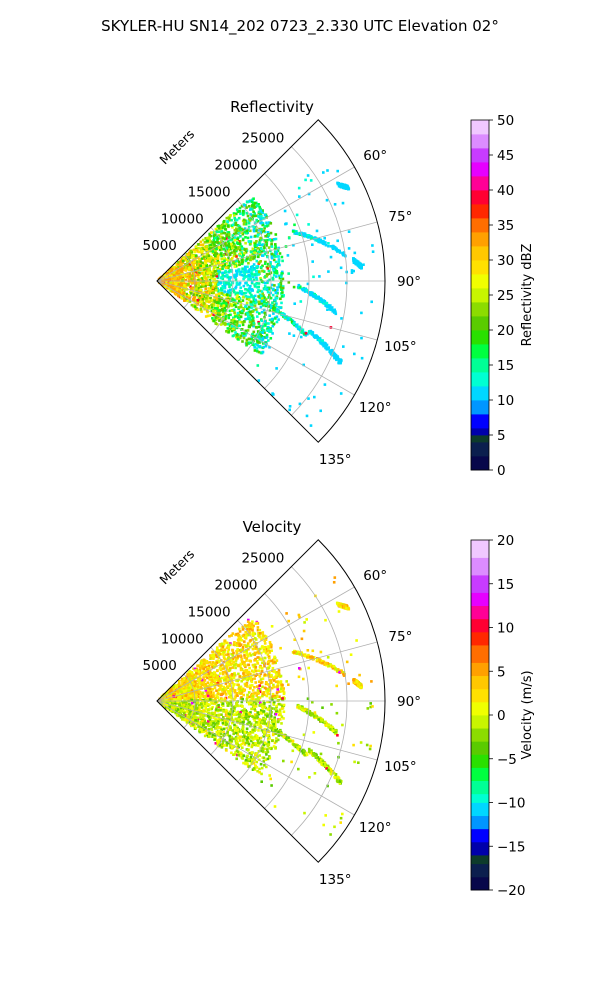  What do you see at coordinates (272, 527) in the screenshot?
I see `velocity-title: Velocity` at bounding box center [272, 527].